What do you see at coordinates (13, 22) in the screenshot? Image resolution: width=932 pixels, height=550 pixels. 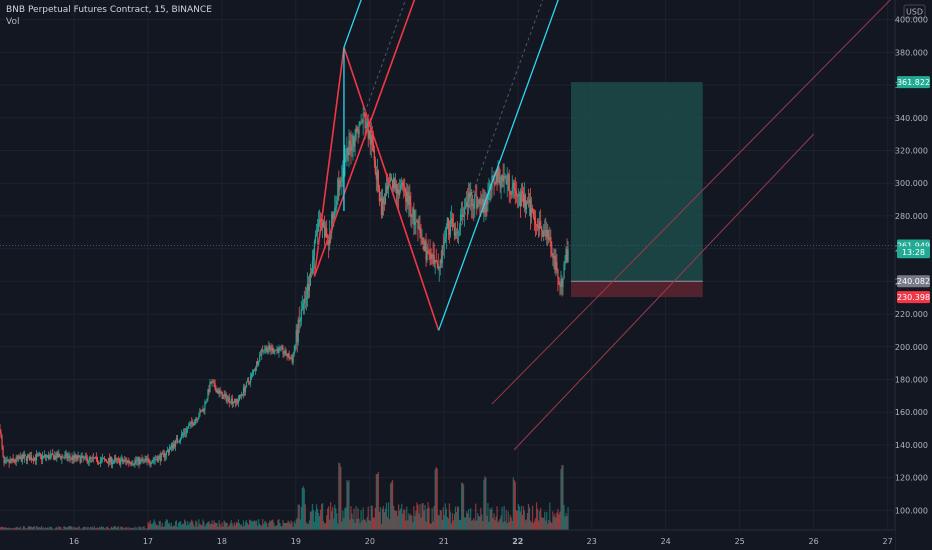 I see `volume-label: Vol` at bounding box center [13, 22].